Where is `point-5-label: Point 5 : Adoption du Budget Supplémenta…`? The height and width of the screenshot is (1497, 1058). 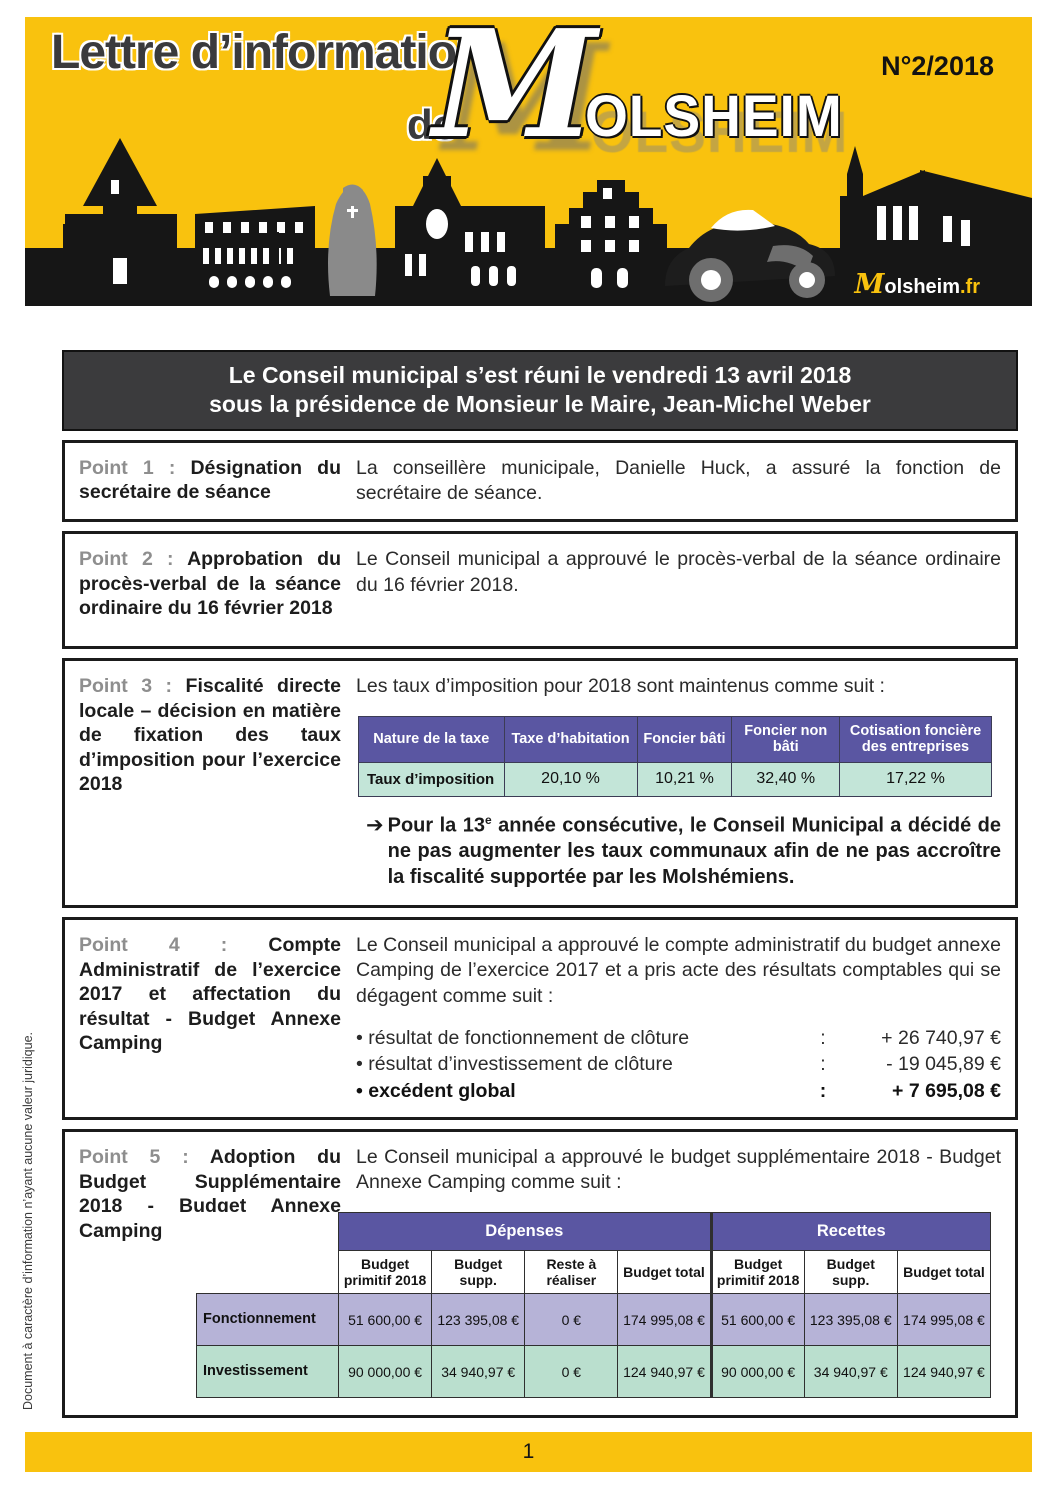 point-5-label: Point 5 : Adoption du Budget Supplémenta… is located at coordinates (210, 1273).